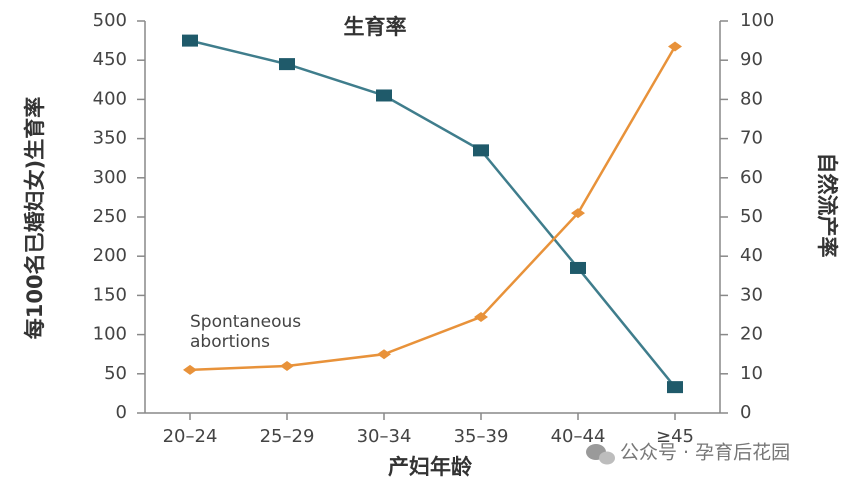 The image size is (866, 486). Describe the element at coordinates (751, 59) in the screenshot. I see `y2-tick-label: 90` at that location.